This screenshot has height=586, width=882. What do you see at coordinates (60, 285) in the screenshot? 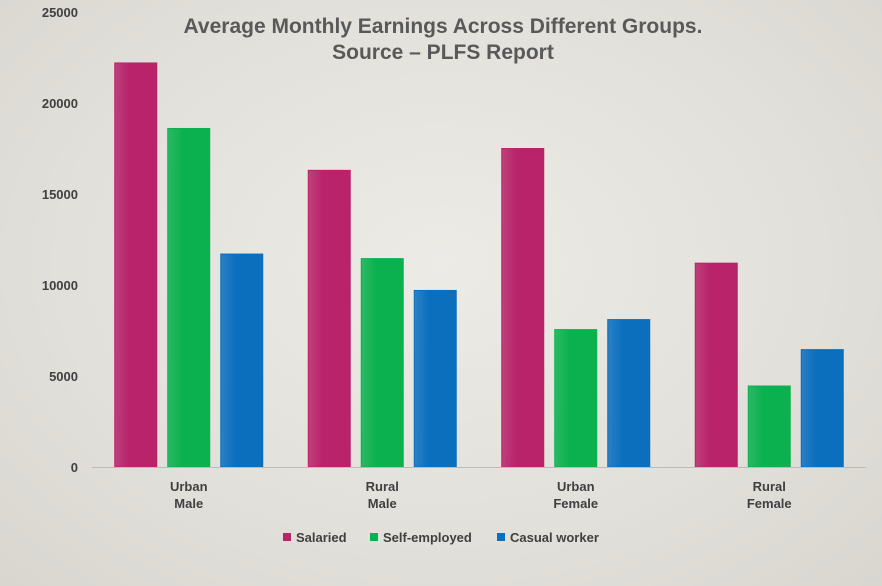
I see `y-tick-label: 10000` at bounding box center [60, 285].